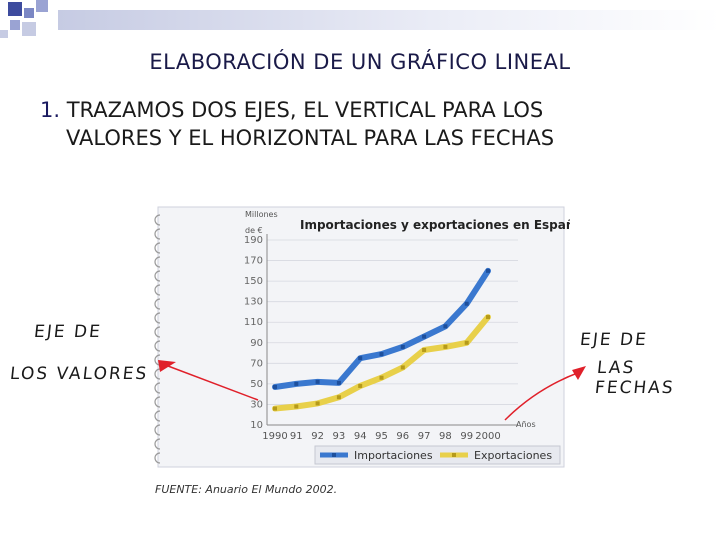 This screenshot has height=540, width=720. I want to click on chart-source: FUENTE: Anuario El Mundo 2002., so click(246, 489).